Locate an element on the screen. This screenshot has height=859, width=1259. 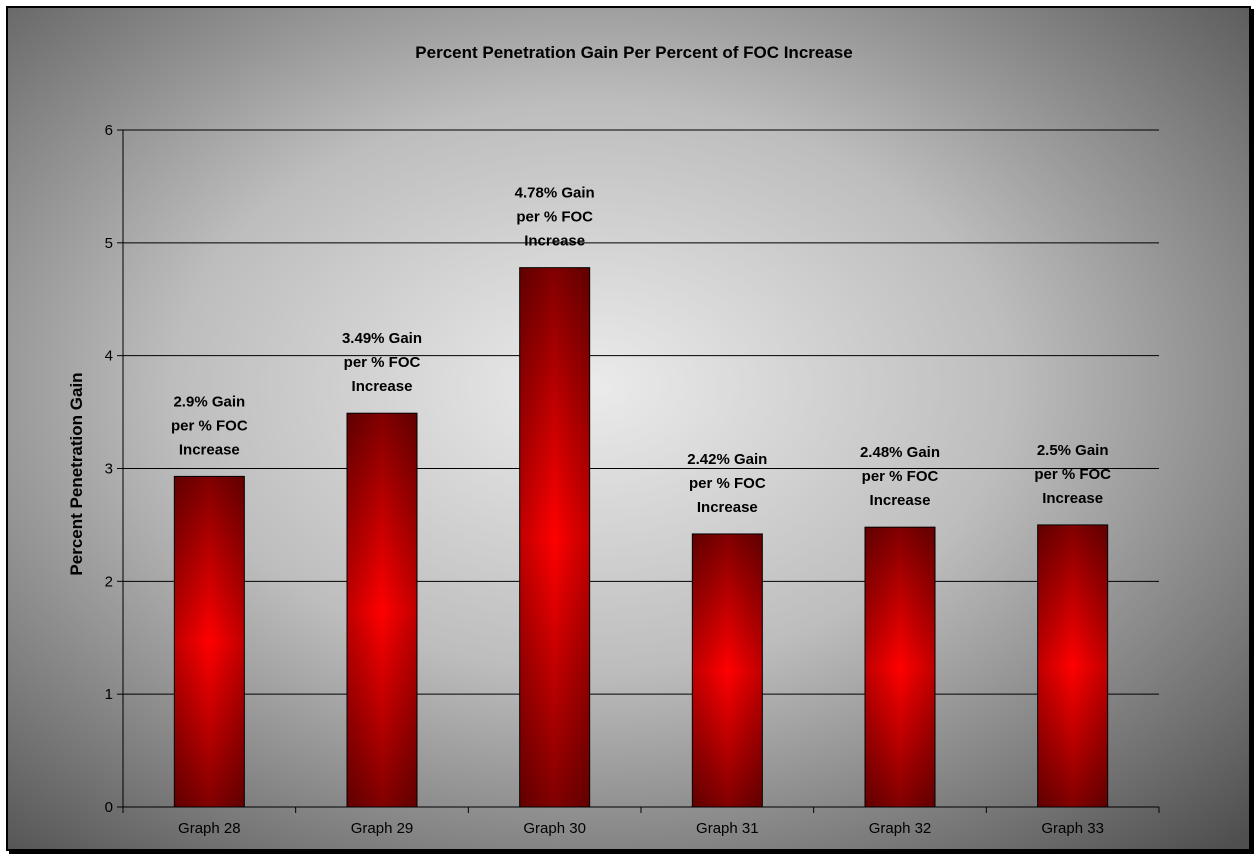
y-tick-label: 4 is located at coordinates (109, 356).